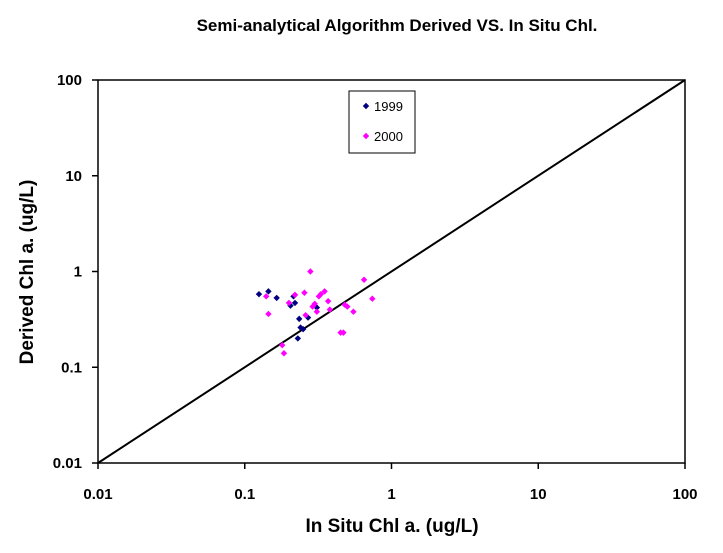 The image size is (723, 553). I want to click on legend-box, so click(382, 122).